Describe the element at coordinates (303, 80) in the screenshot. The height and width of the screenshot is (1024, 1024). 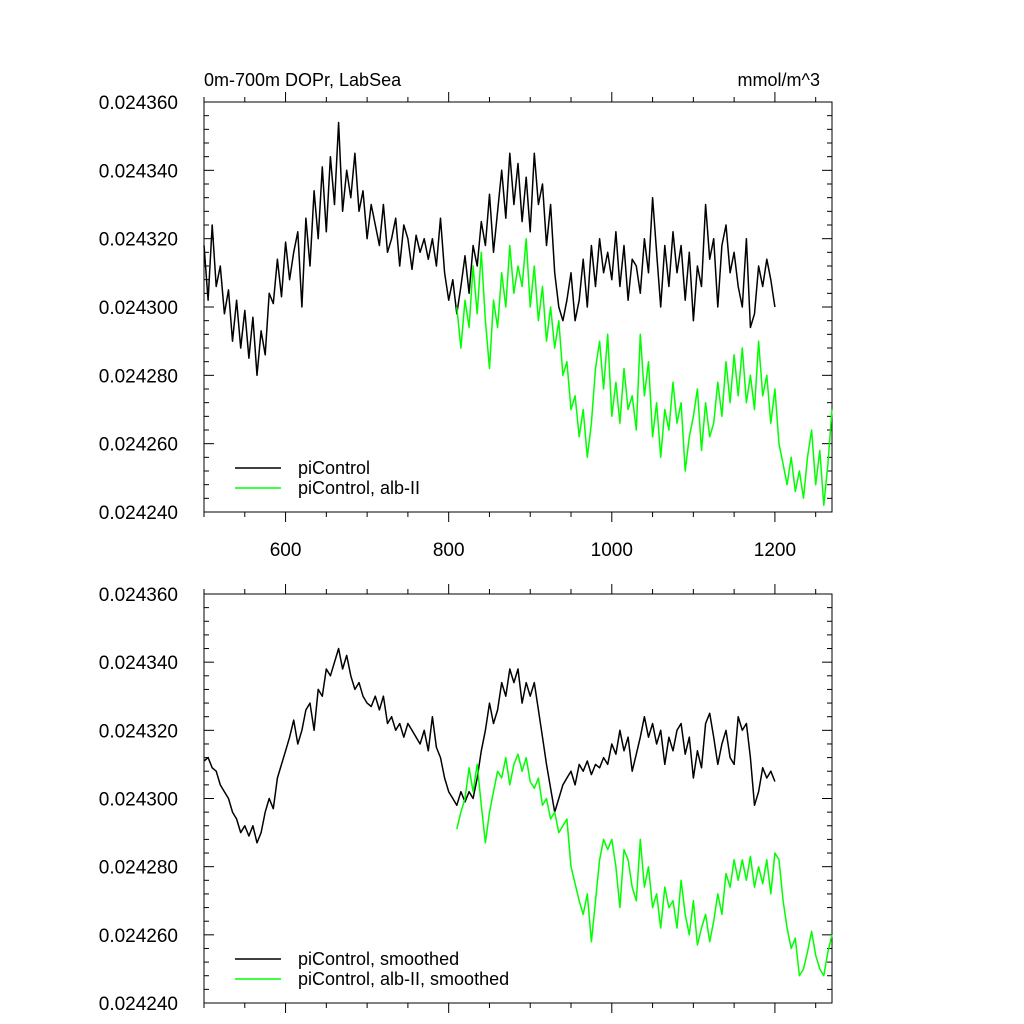
I see `chart-title: 0m-700m DOPr, LabSea` at that location.